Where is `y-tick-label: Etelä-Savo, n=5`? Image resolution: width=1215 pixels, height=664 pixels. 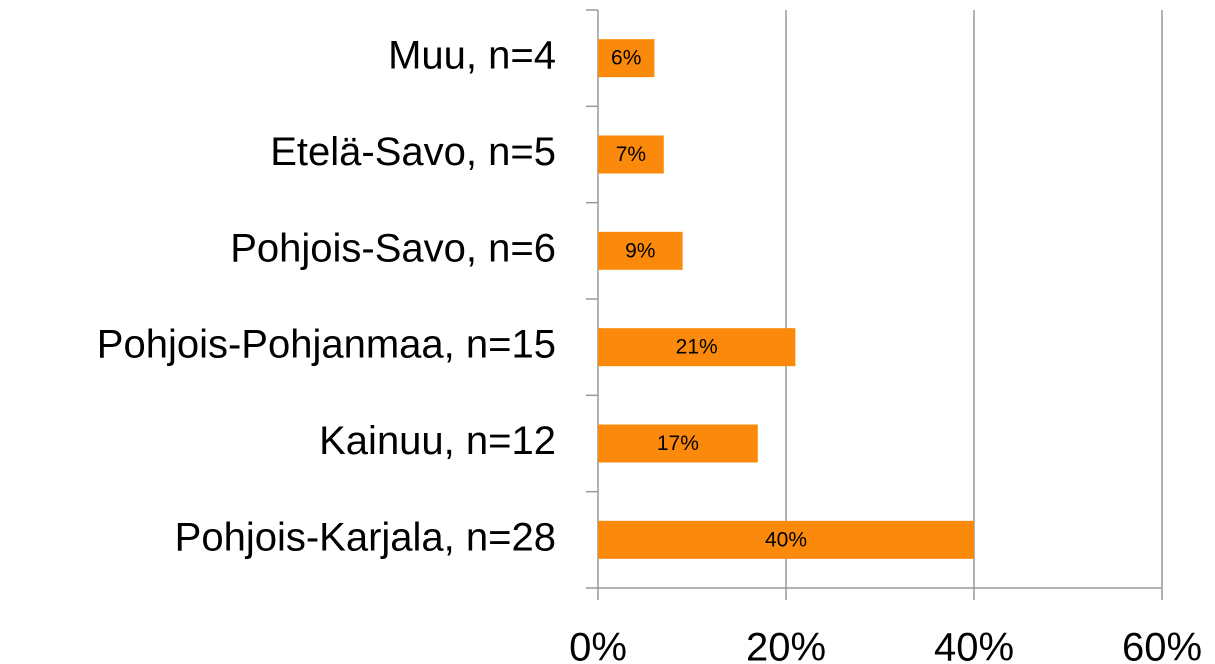
y-tick-label: Etelä-Savo, n=5 is located at coordinates (413, 152).